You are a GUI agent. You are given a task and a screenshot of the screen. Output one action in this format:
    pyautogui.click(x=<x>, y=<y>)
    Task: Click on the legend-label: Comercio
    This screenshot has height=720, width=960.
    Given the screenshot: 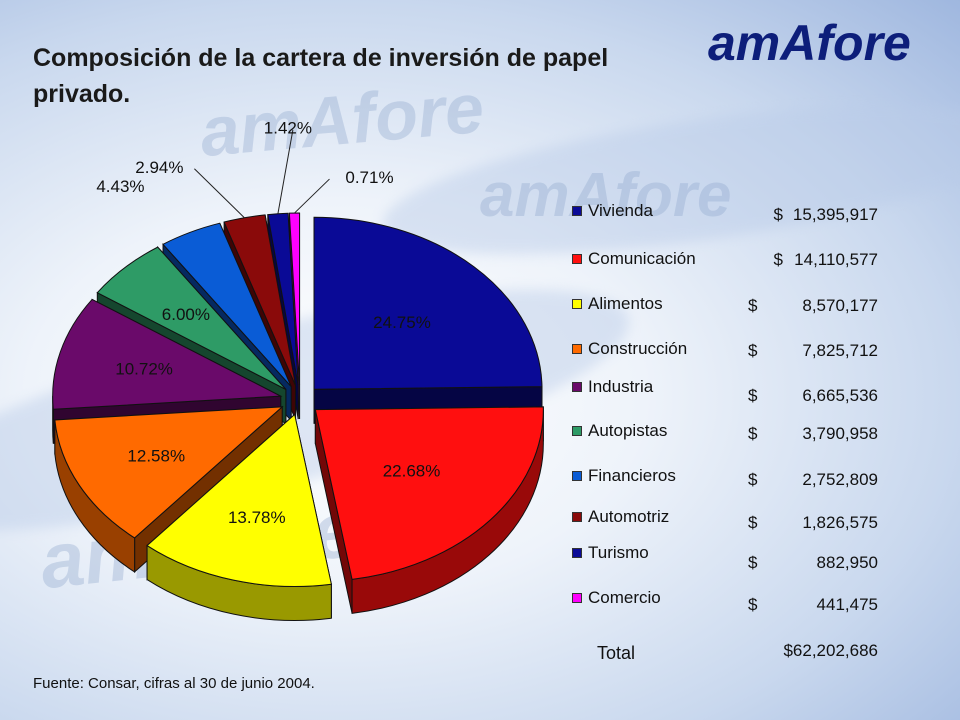 What is the action you would take?
    pyautogui.click(x=624, y=597)
    